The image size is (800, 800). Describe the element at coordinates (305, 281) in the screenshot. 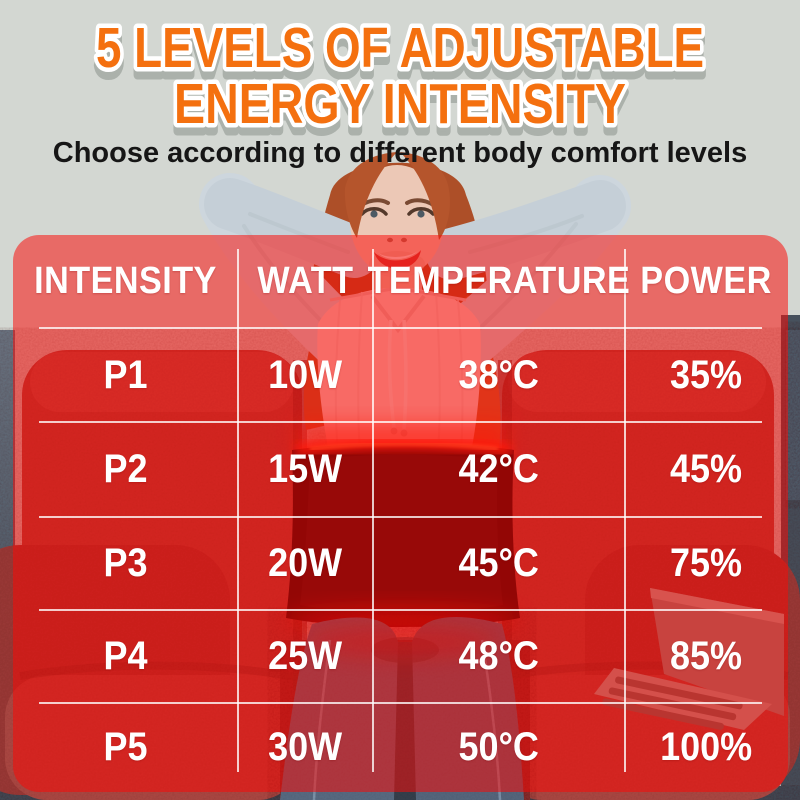

I see `column-header-watt: WATT` at that location.